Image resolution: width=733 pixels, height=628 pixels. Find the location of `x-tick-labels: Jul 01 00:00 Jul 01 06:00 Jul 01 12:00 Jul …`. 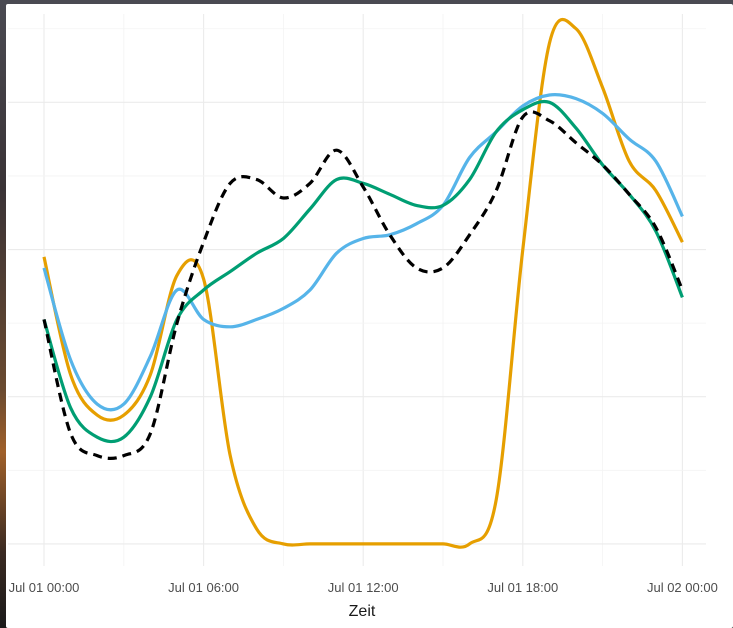

x-tick-labels: Jul 01 00:00 Jul 01 06:00 Jul 01 12:00 Jul … is located at coordinates (363, 587).